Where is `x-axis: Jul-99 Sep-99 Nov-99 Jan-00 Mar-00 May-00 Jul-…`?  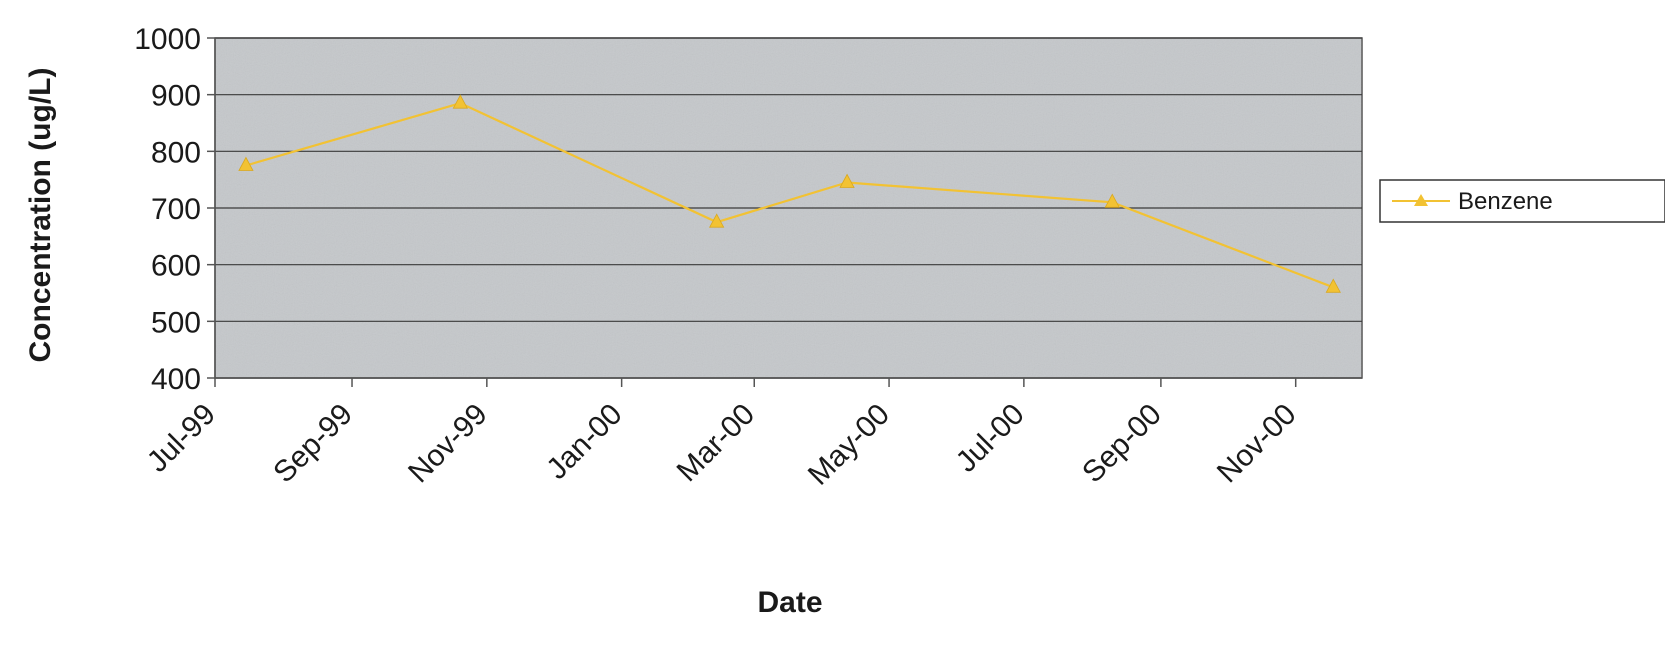 x-axis: Jul-99 Sep-99 Nov-99 Jan-00 Mar-00 May-00 Jul-… is located at coordinates (751, 434).